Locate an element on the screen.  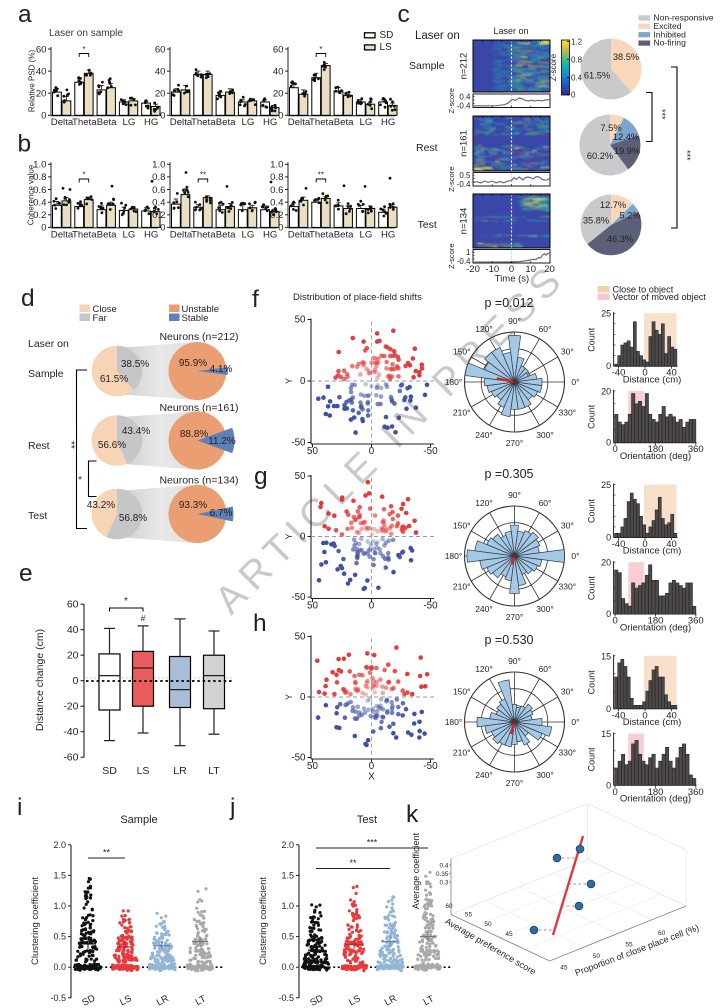
svg-text: Delta is located at coordinates (299, 235).